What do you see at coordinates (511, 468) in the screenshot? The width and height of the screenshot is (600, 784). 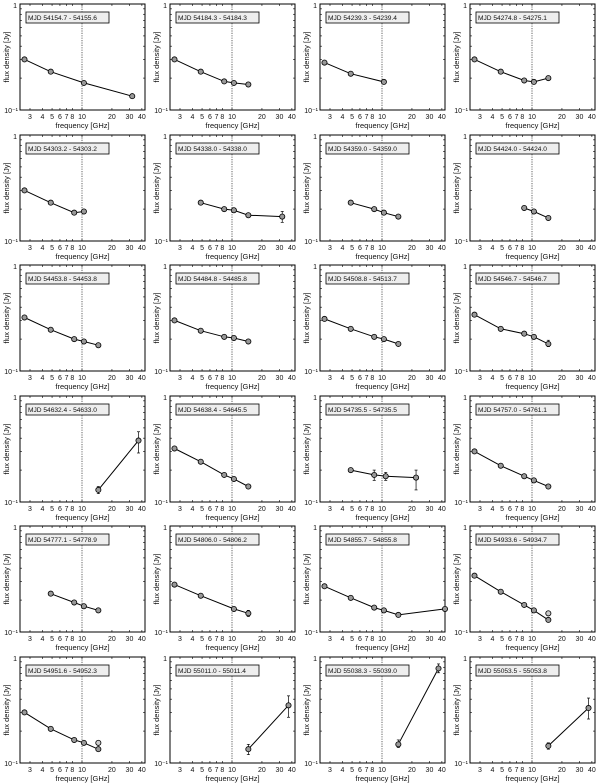 I see `spectrum-line` at bounding box center [511, 468].